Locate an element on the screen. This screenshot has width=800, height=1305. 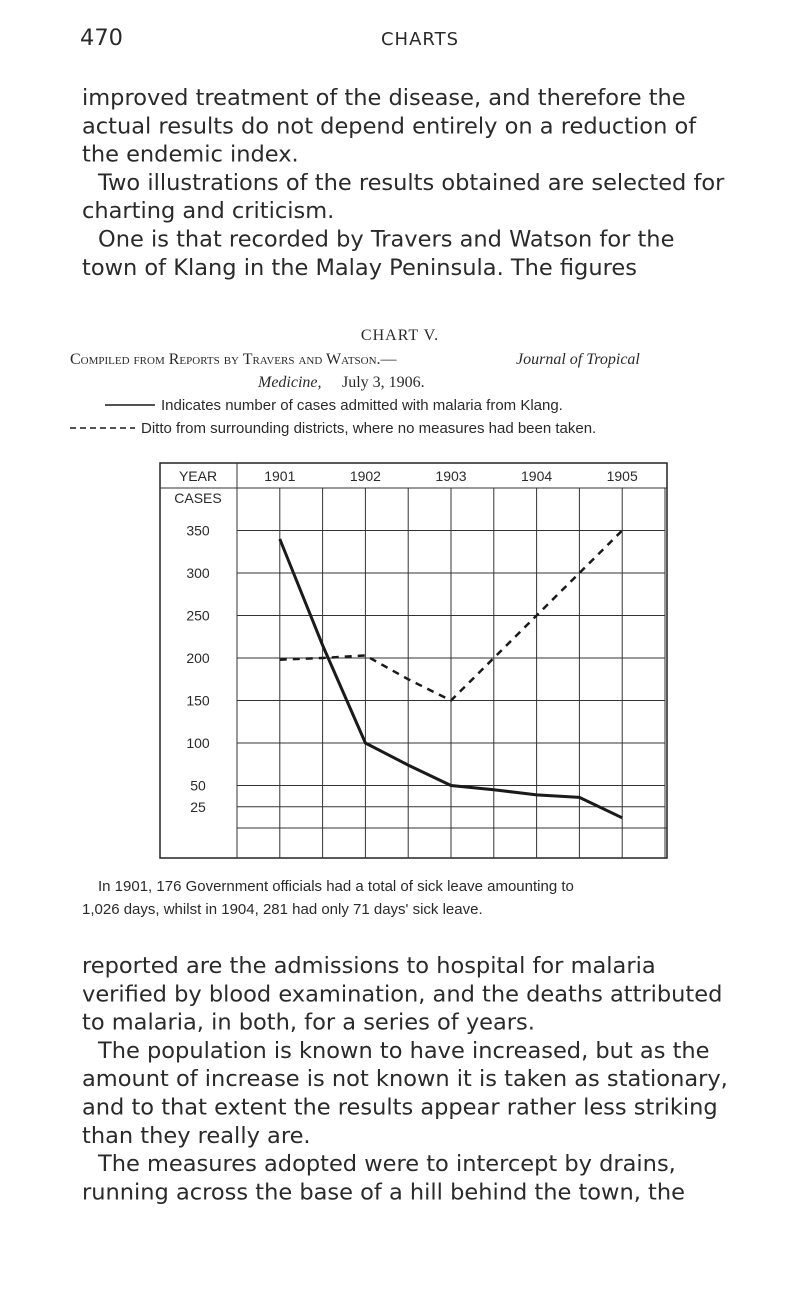
x-tick-label: 1901 is located at coordinates (279, 476).